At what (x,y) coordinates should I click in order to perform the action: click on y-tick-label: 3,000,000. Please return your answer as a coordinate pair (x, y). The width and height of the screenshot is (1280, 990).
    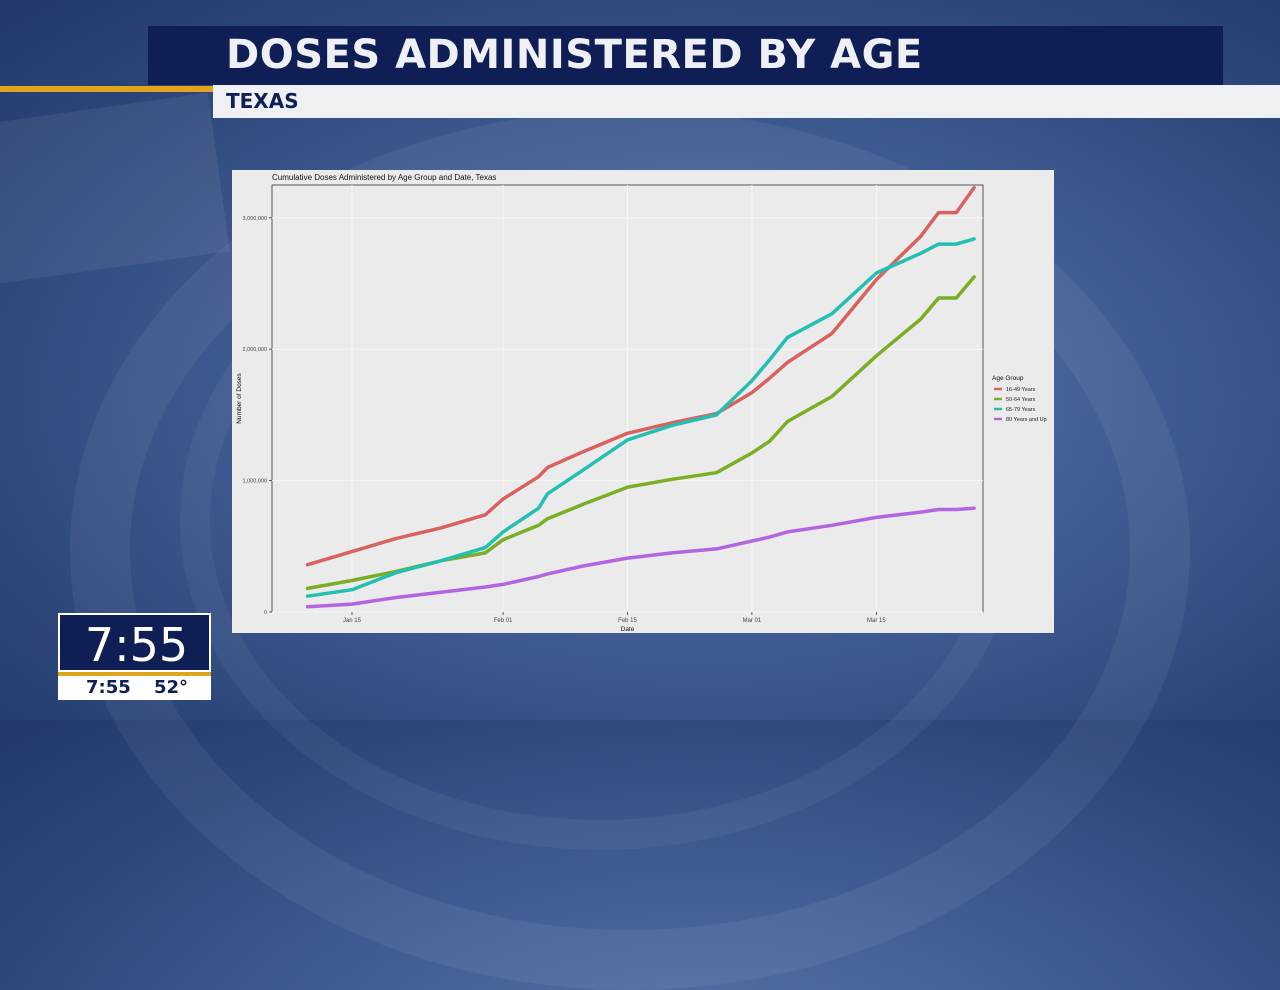
    Looking at the image, I should click on (255, 219).